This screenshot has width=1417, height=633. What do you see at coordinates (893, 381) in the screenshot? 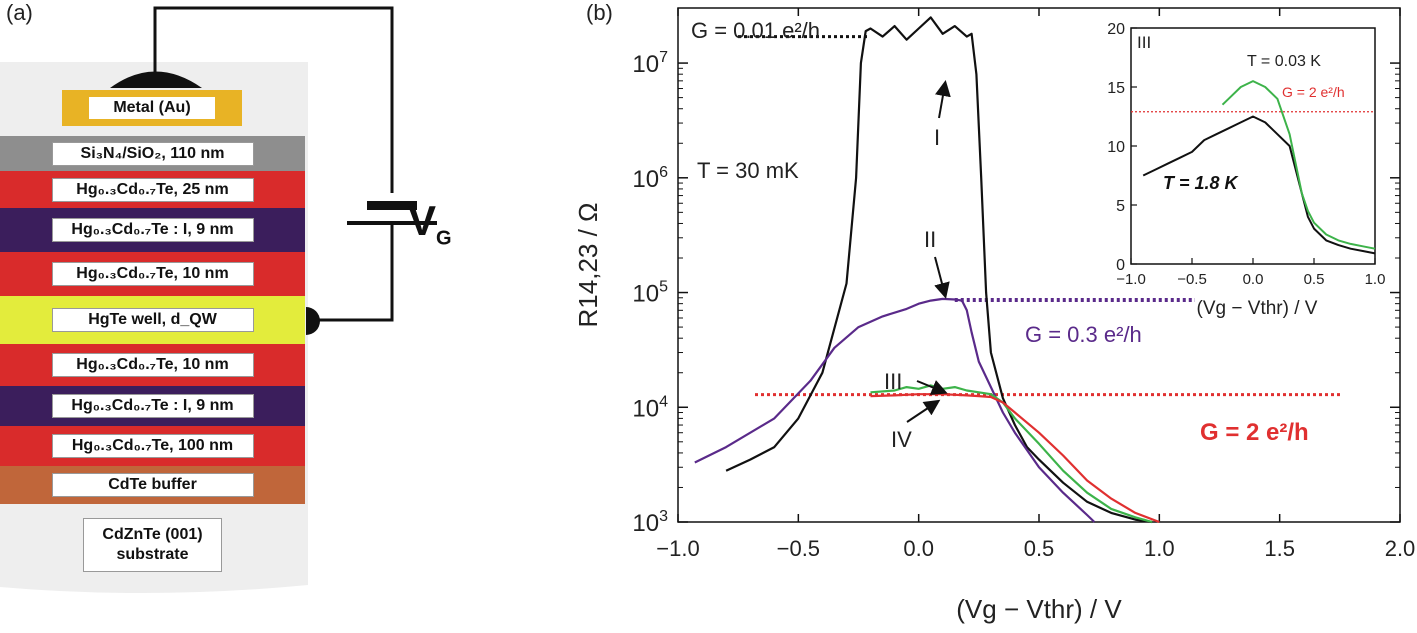
I see `curve-label-III: III` at bounding box center [893, 381].